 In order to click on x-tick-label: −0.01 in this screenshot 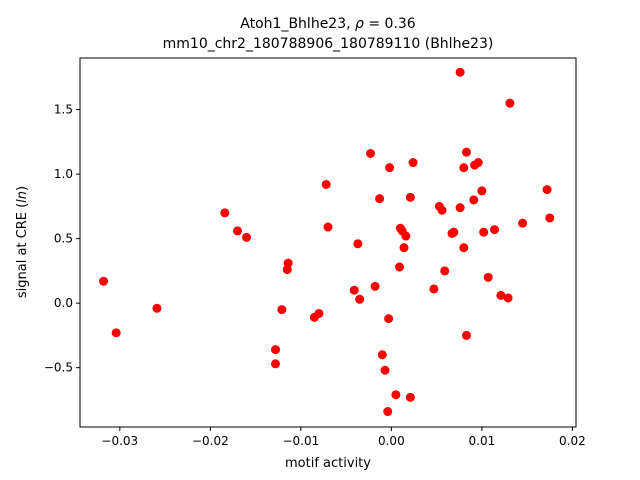, I will do `click(300, 441)`.